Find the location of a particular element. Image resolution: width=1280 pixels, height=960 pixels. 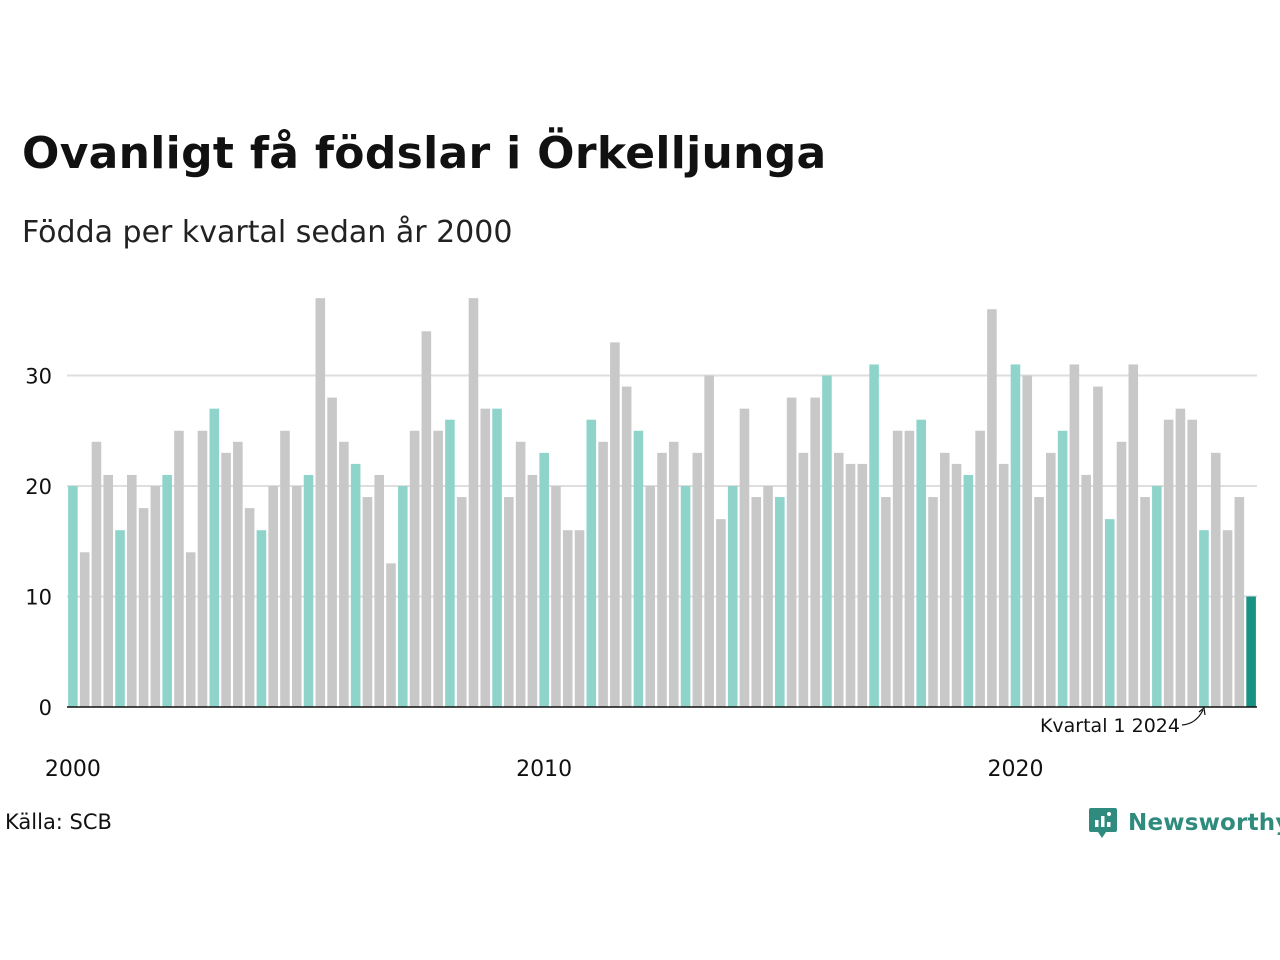

x-tick-label: 2010 is located at coordinates (544, 769).